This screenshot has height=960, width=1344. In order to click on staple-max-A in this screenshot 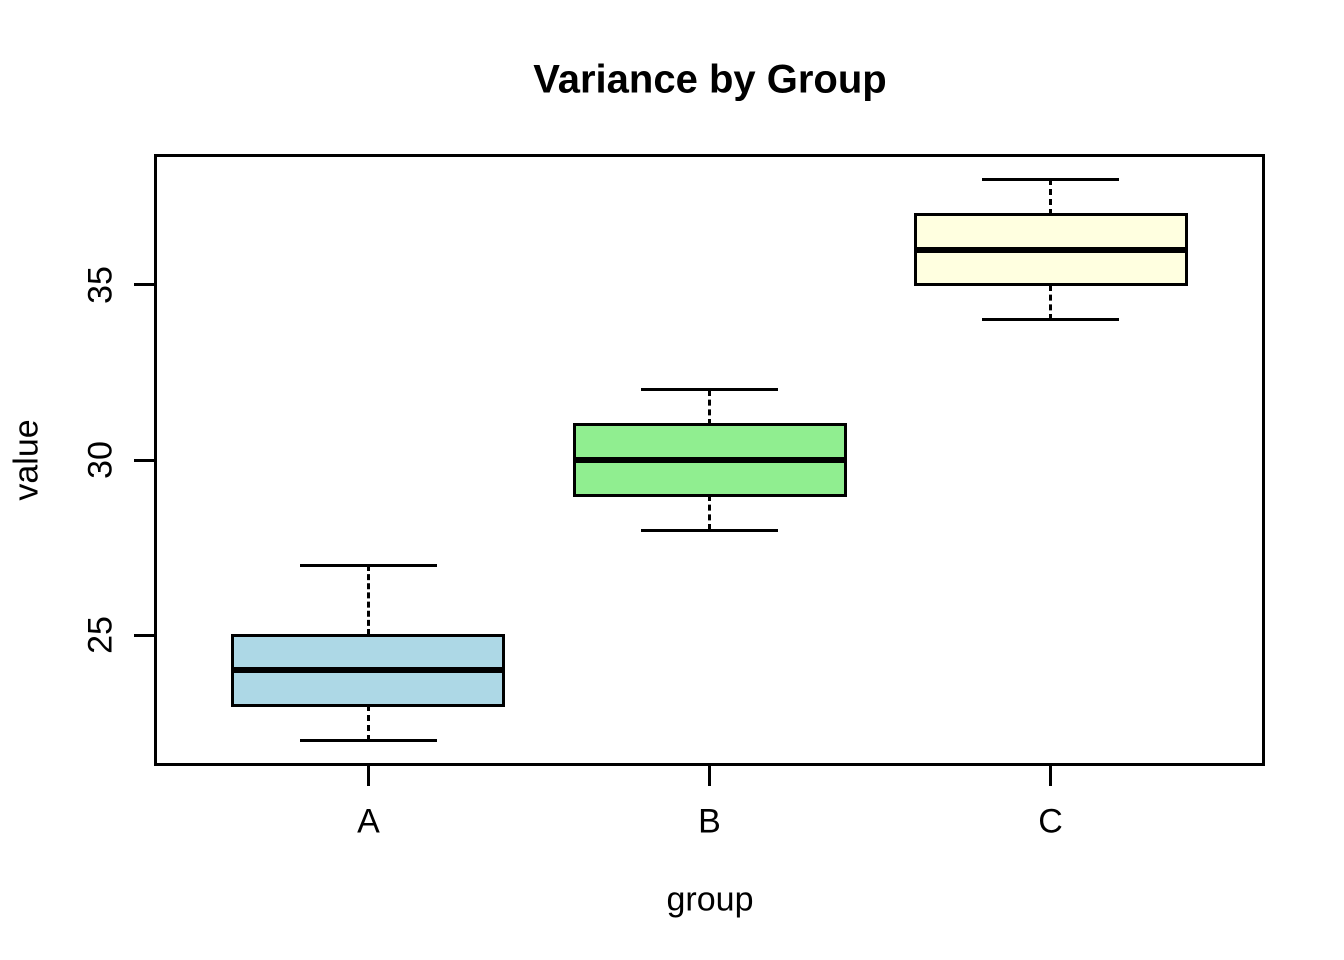, I will do `click(368, 565)`.